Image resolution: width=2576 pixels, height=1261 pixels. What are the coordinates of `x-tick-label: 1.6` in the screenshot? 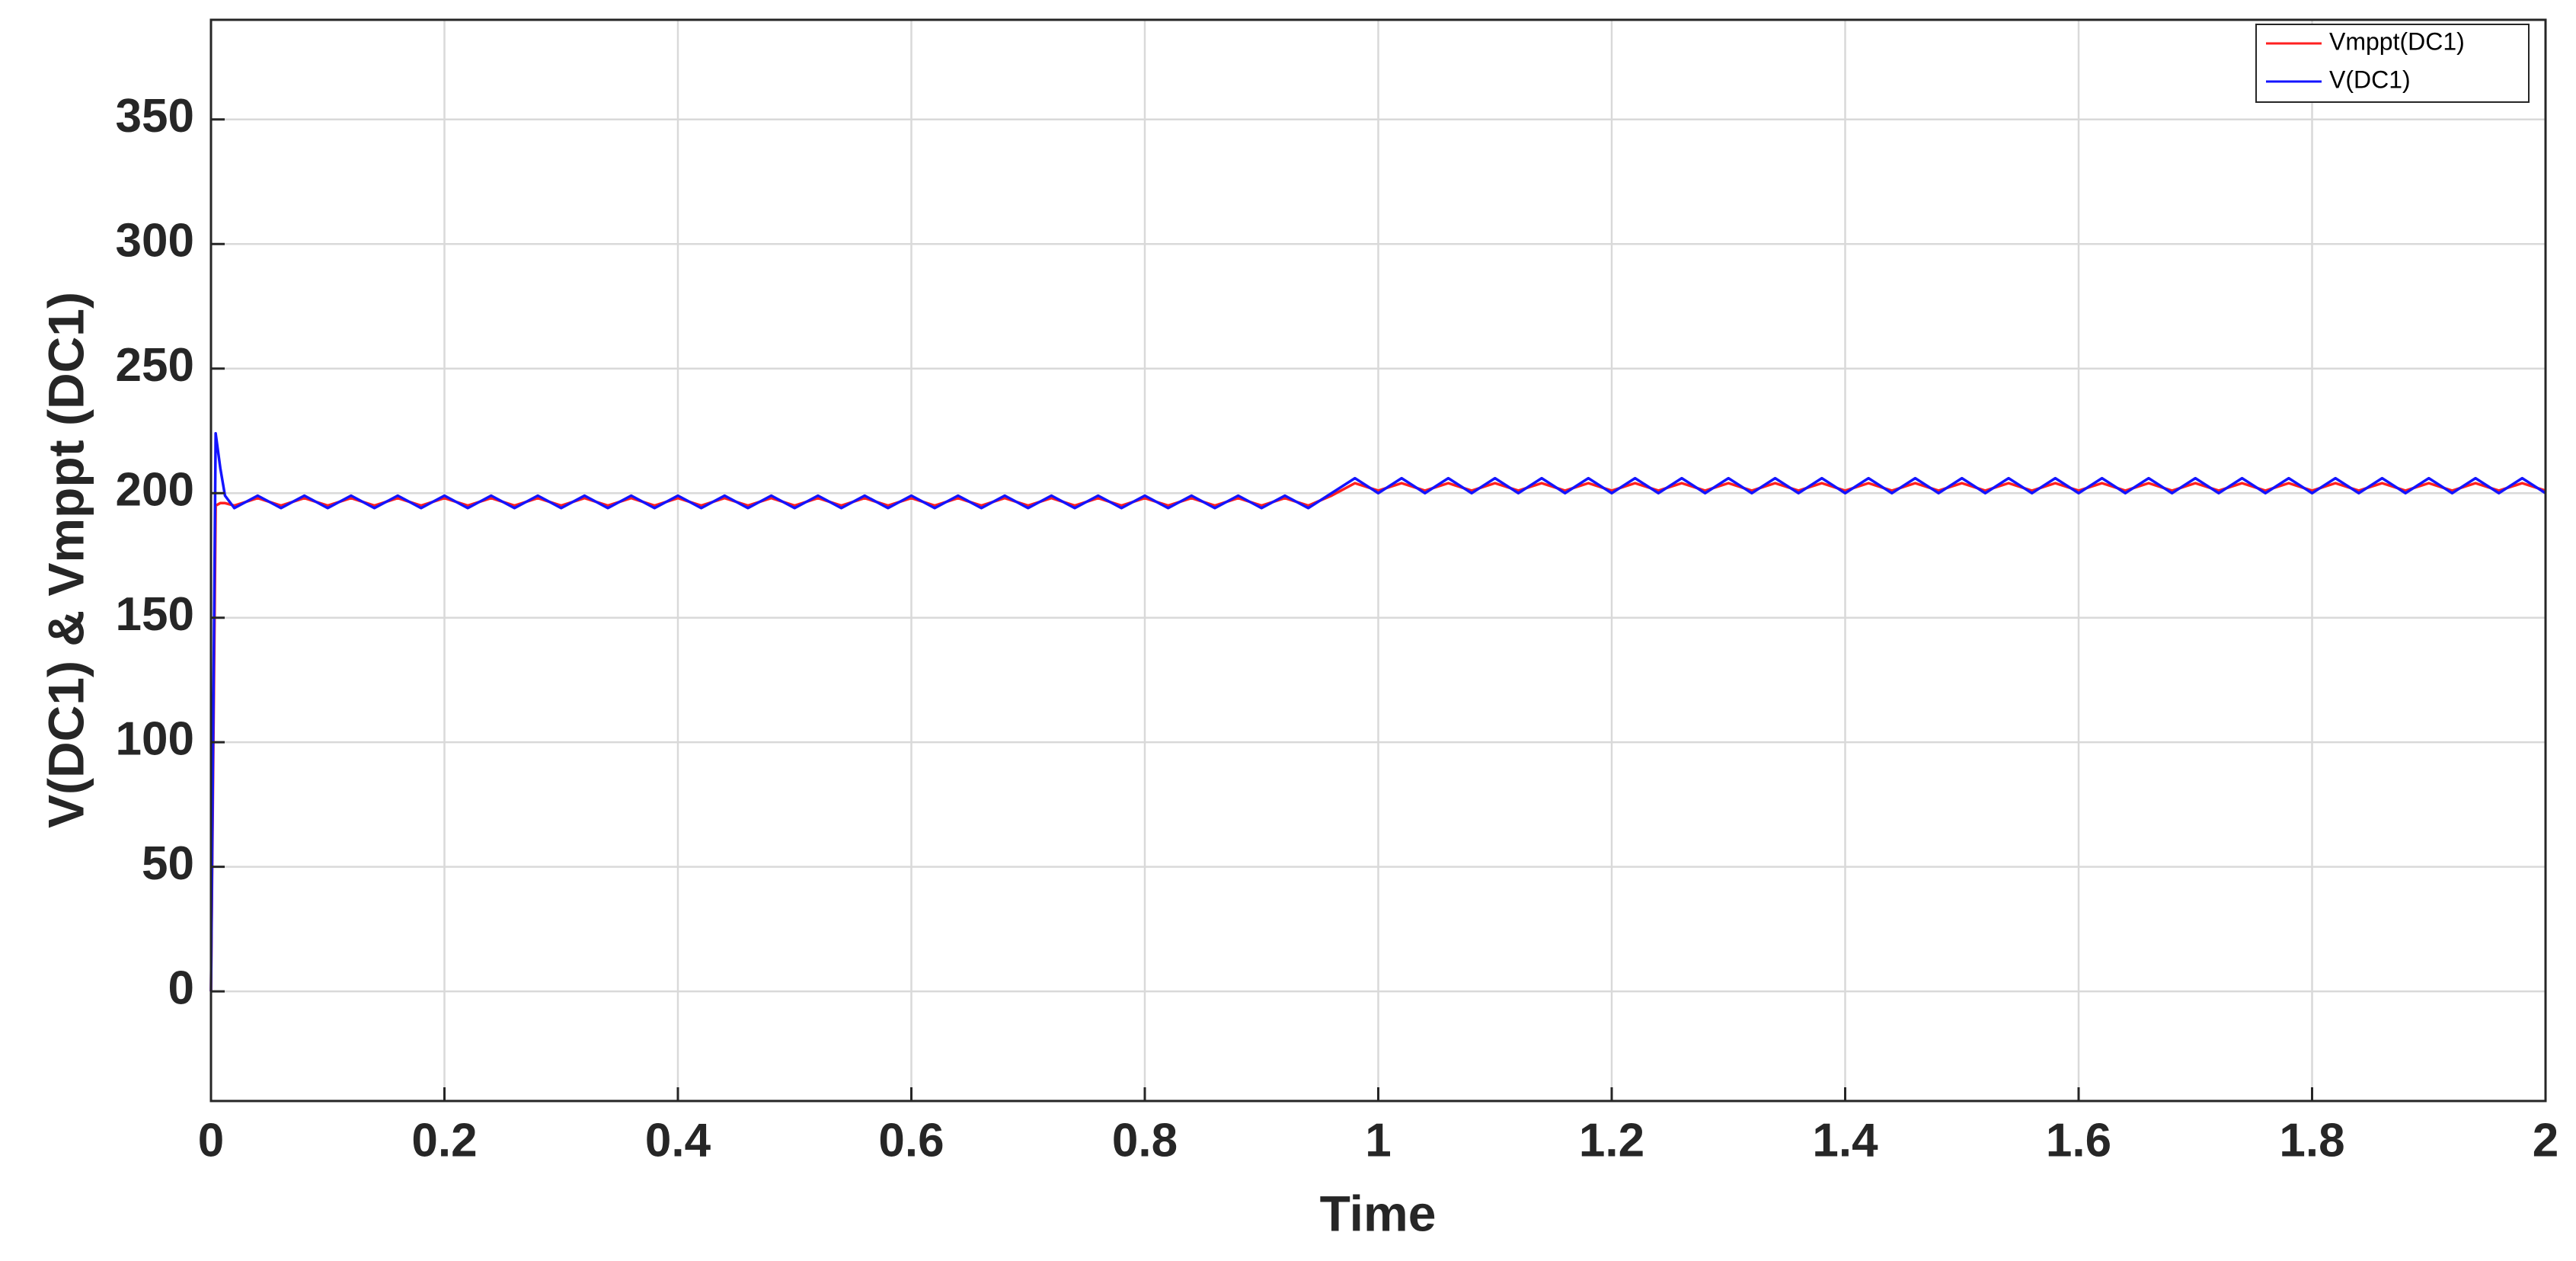 It's located at (2078, 1140).